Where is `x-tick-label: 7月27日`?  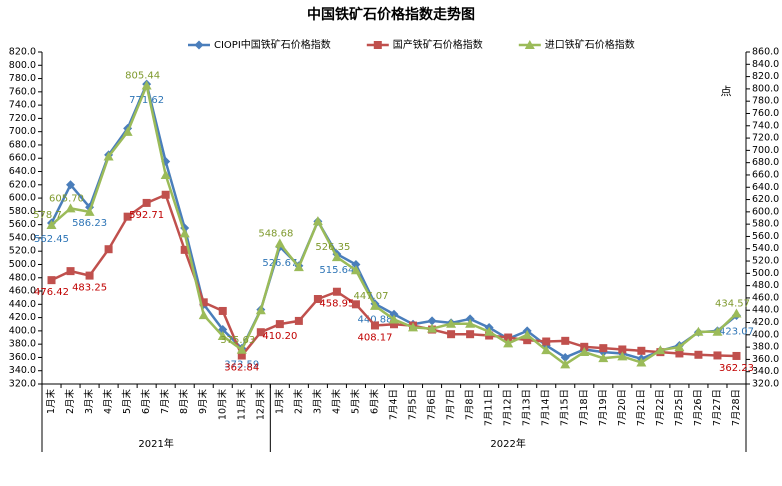 x-tick-label: 7月27日 is located at coordinates (717, 407).